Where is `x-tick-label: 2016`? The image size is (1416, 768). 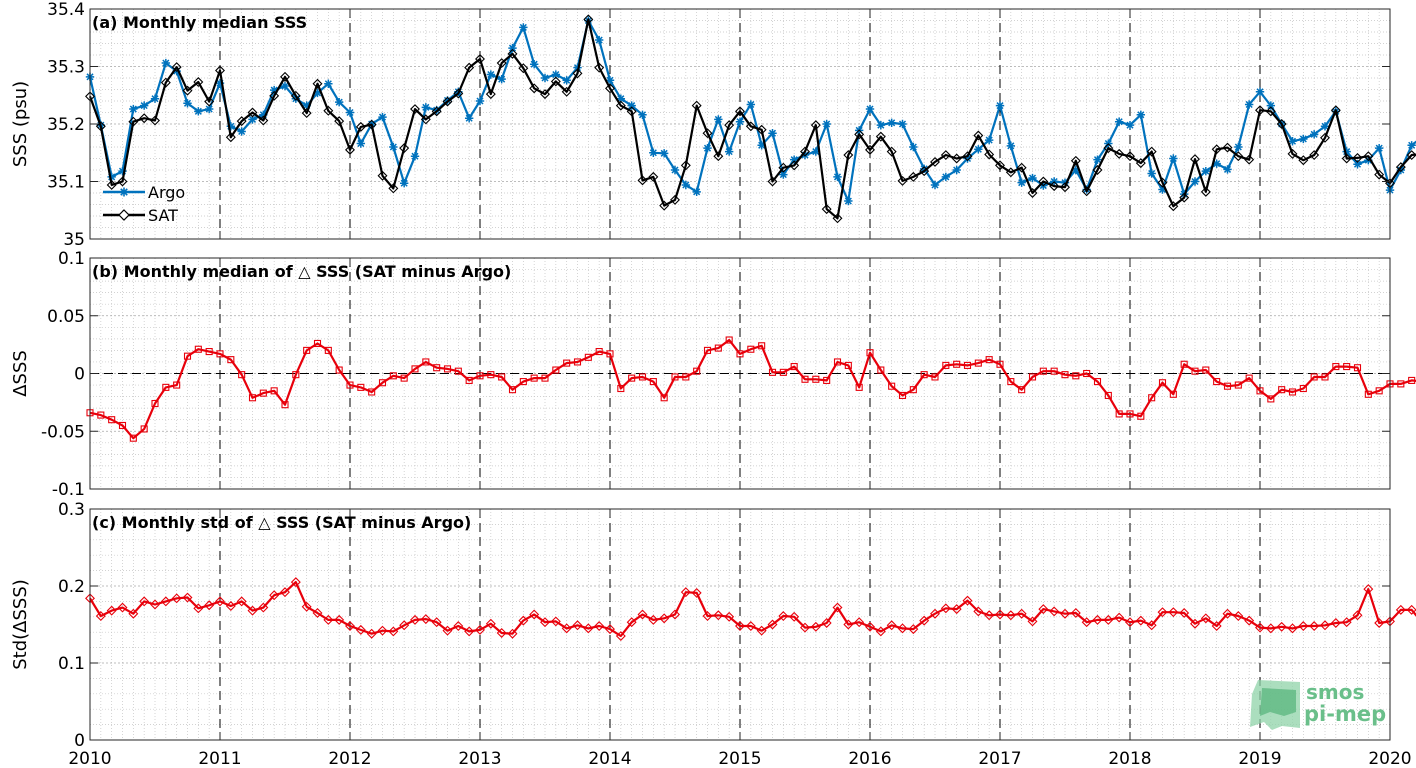 x-tick-label: 2016 is located at coordinates (869, 758).